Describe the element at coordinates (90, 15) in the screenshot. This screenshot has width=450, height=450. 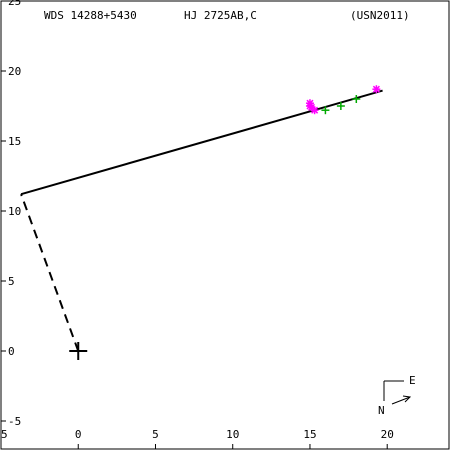
I see `header-wds-id: WDS 14288+5430` at that location.